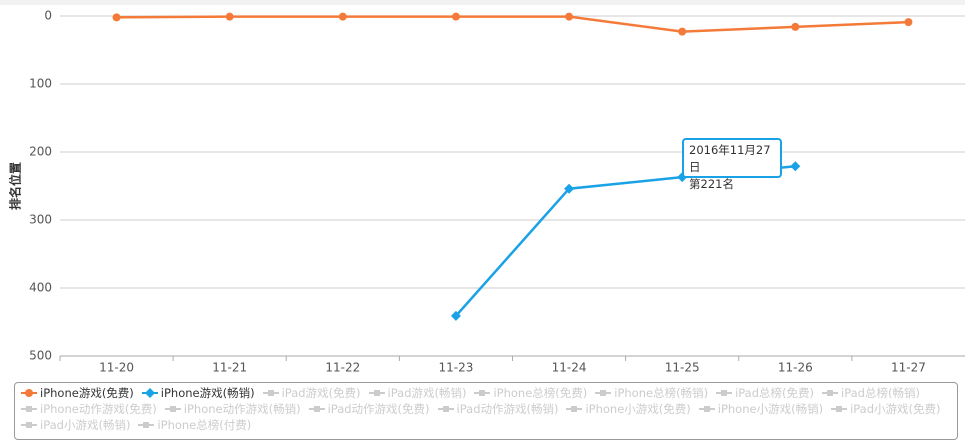 The width and height of the screenshot is (965, 443). What do you see at coordinates (770, 409) in the screenshot?
I see `legend-label: iPhone小游戏(畅销)` at bounding box center [770, 409].